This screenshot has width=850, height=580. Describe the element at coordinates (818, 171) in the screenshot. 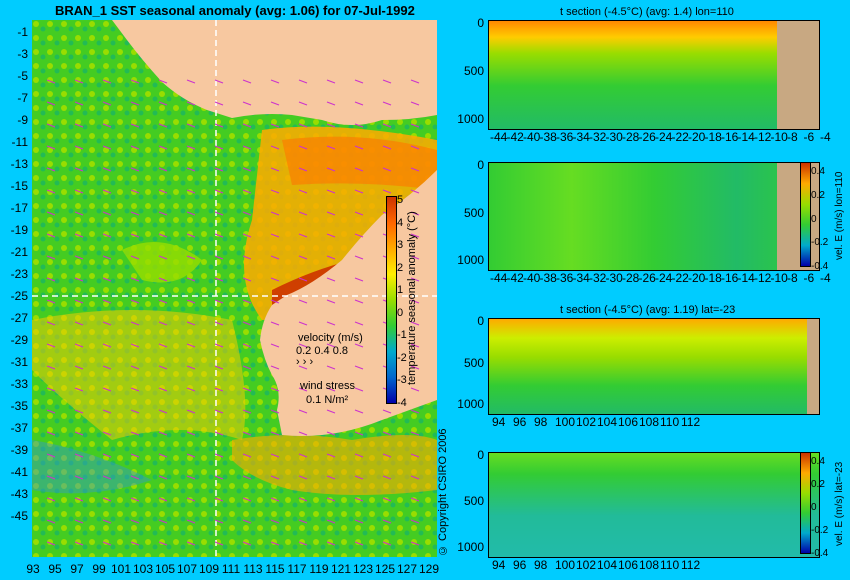

I see `velocity-colorbar-tick: 0.4` at that location.